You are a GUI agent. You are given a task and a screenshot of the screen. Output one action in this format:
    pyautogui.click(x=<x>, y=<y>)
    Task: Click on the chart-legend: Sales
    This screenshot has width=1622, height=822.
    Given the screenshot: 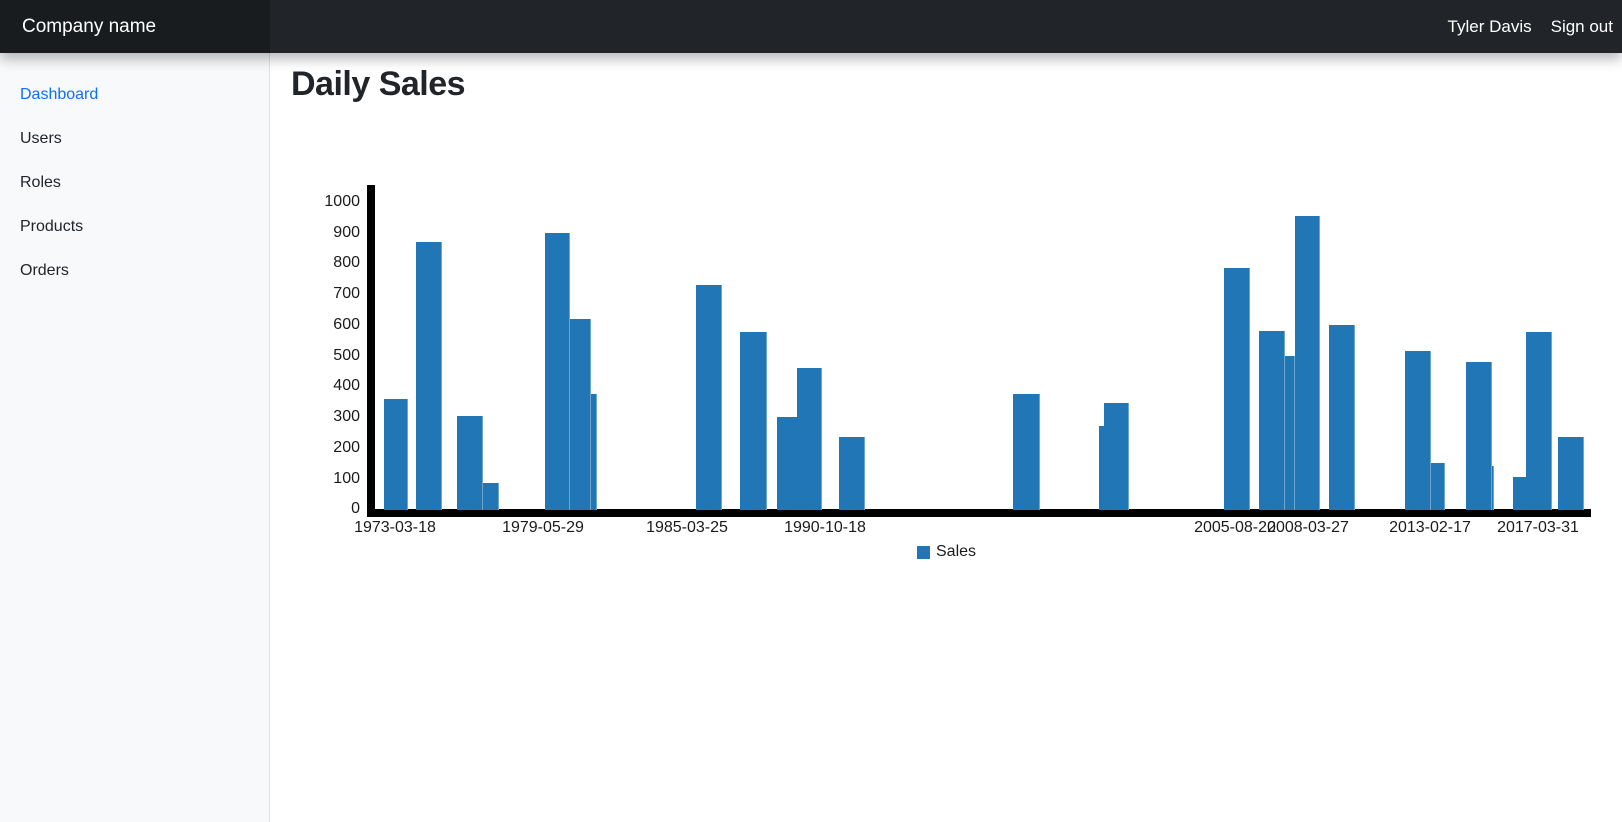 What is the action you would take?
    pyautogui.click(x=946, y=552)
    